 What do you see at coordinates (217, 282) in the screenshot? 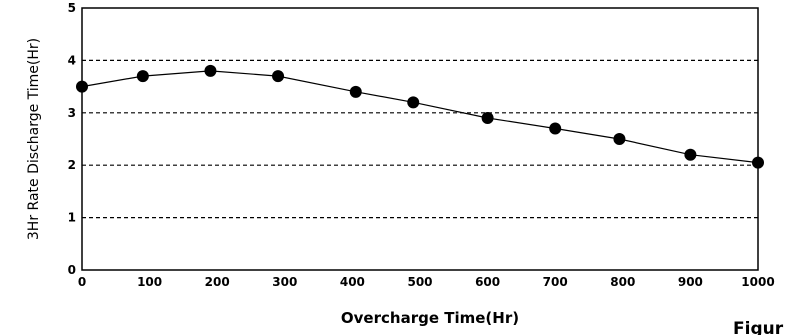
I see `x-tick-label: 200` at bounding box center [217, 282].